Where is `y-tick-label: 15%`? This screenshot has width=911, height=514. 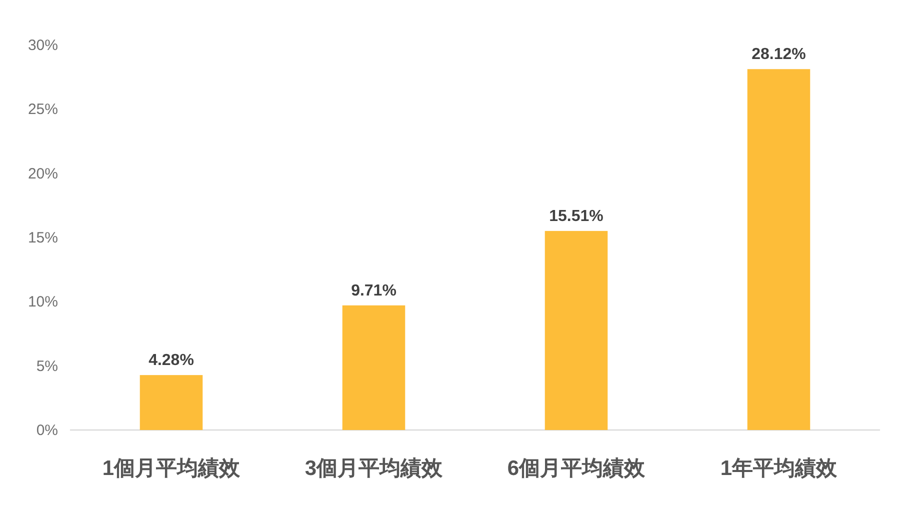
y-tick-label: 15% is located at coordinates (43, 238).